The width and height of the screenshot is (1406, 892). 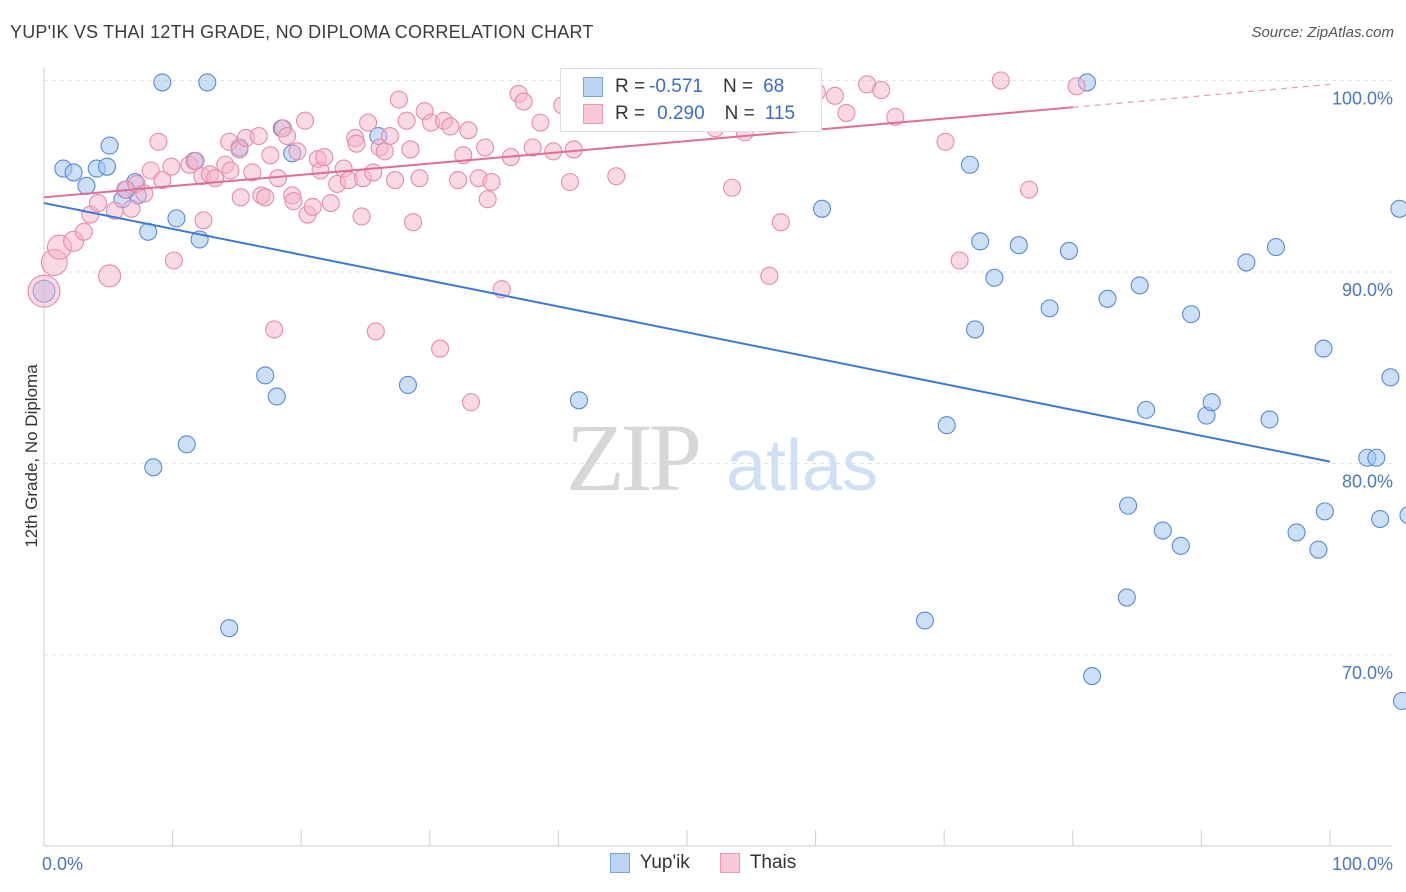 I want to click on legend-item-thais: Thais, so click(x=757, y=863).